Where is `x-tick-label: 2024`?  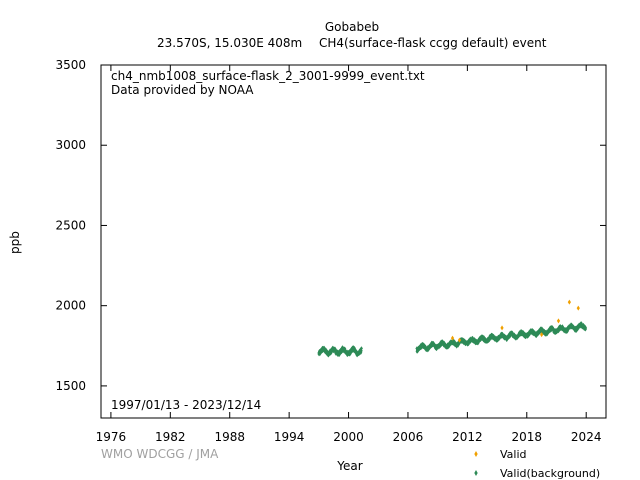 x-tick-label: 2024 is located at coordinates (586, 437).